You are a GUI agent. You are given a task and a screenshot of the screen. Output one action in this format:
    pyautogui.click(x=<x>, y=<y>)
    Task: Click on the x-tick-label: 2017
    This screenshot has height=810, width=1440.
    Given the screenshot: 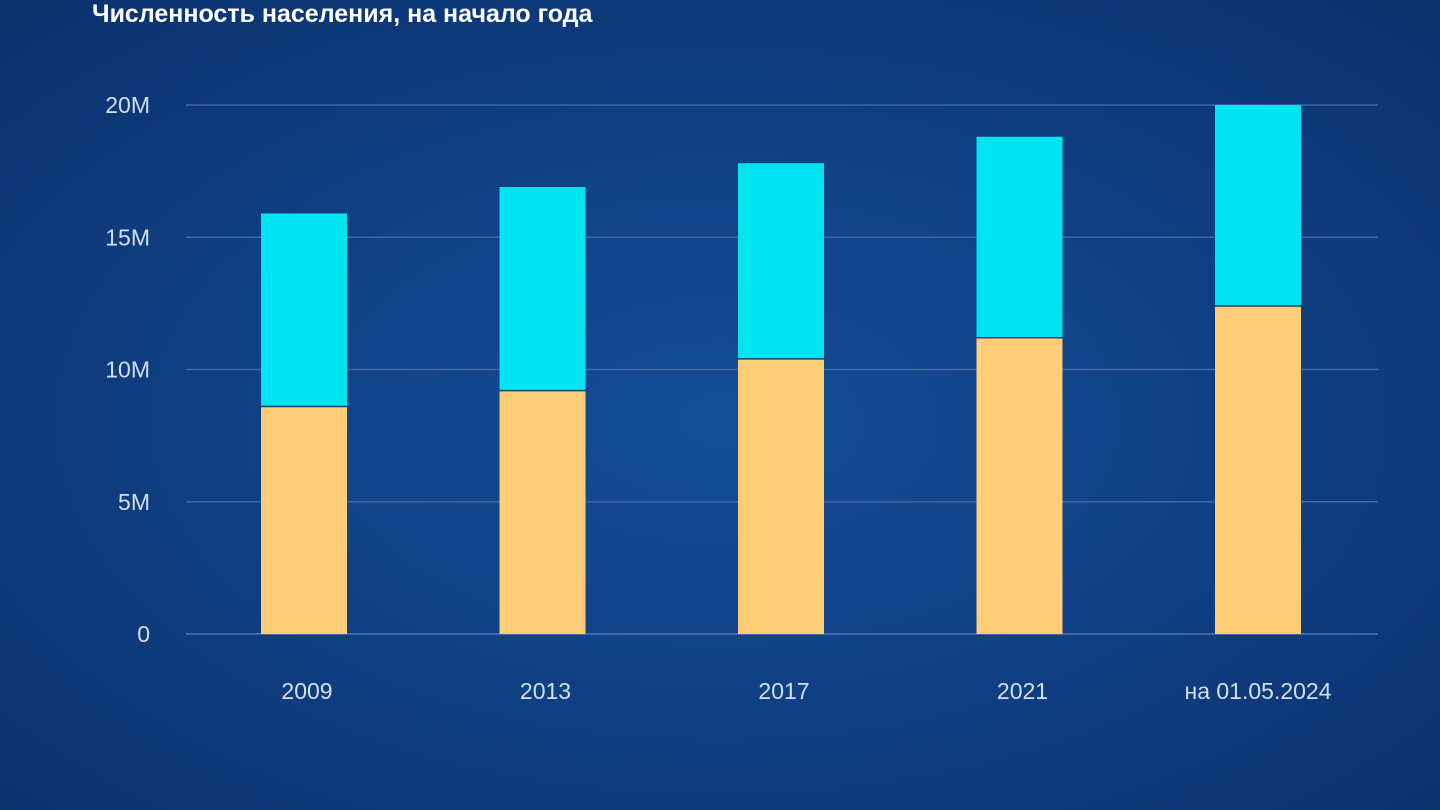 What is the action you would take?
    pyautogui.click(x=783, y=691)
    